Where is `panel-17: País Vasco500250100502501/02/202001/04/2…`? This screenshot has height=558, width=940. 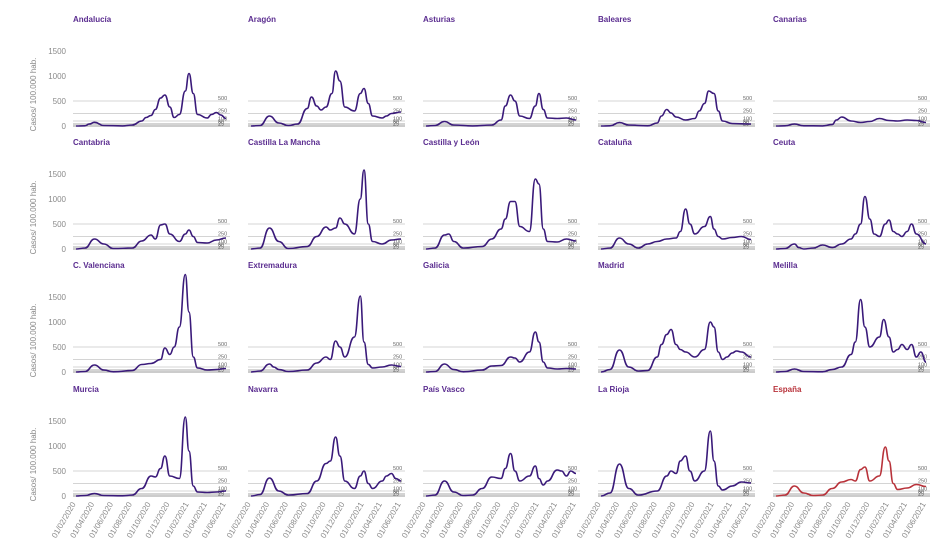
panel-17: País Vasco500250100502501/02/202001/04/2… is located at coordinates (490, 462).